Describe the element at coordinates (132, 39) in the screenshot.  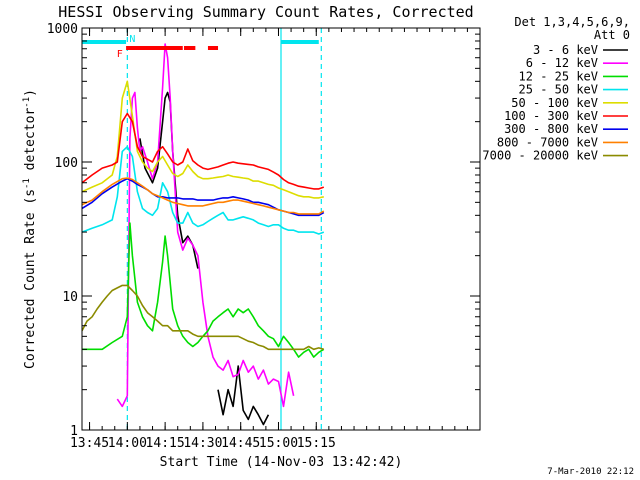
I see `annotation-N: N` at that location.